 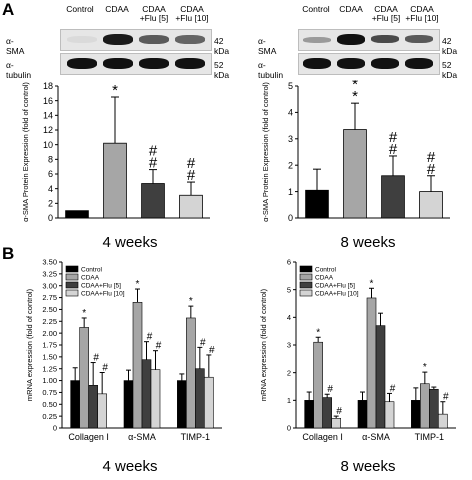 I want to click on panel-label-b: B, so click(x=8, y=253).